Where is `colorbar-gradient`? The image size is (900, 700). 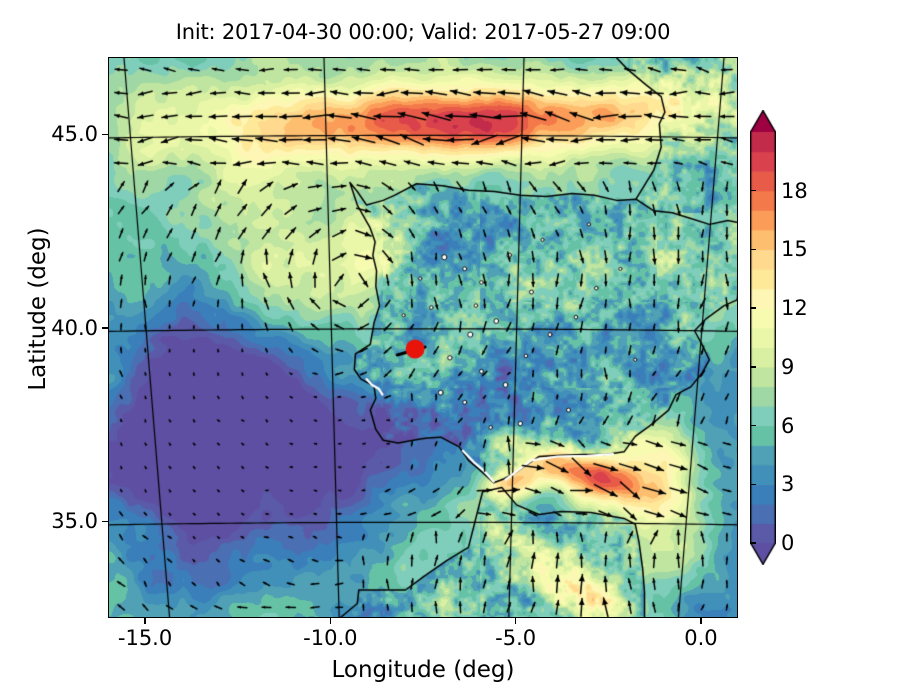
colorbar-gradient is located at coordinates (763, 337).